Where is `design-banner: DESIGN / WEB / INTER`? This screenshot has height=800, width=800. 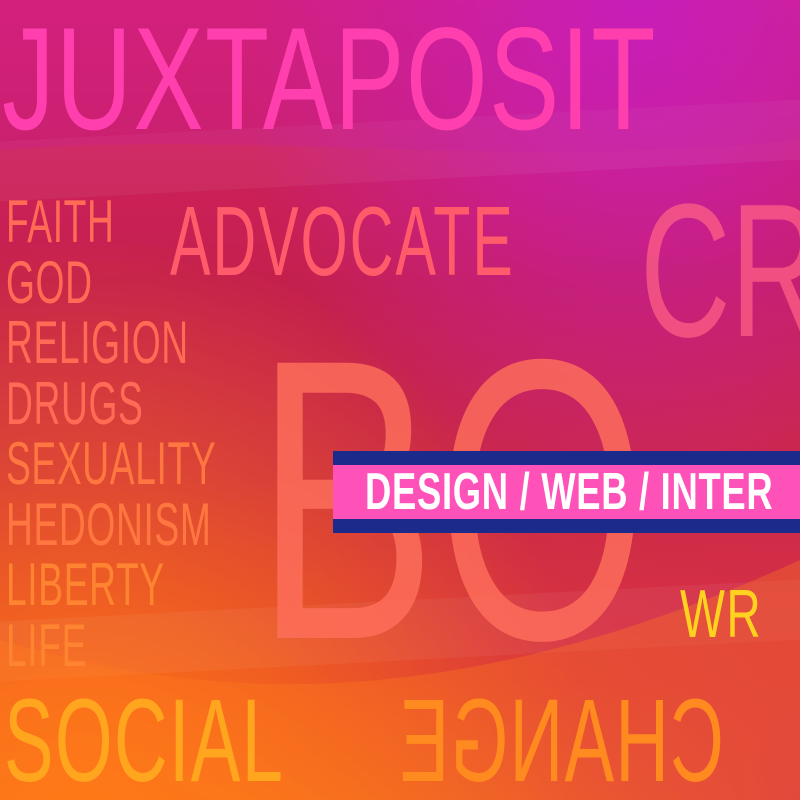
design-banner: DESIGN / WEB / INTER is located at coordinates (566, 492).